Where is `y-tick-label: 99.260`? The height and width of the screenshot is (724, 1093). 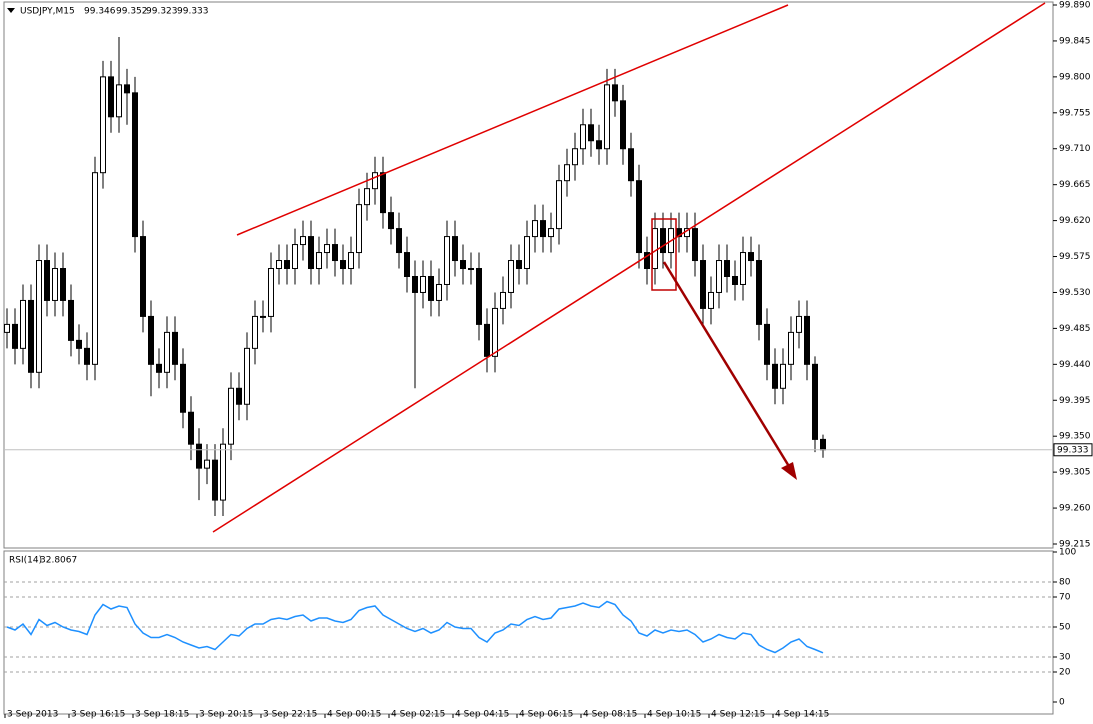
y-tick-label: 99.260 is located at coordinates (1075, 509).